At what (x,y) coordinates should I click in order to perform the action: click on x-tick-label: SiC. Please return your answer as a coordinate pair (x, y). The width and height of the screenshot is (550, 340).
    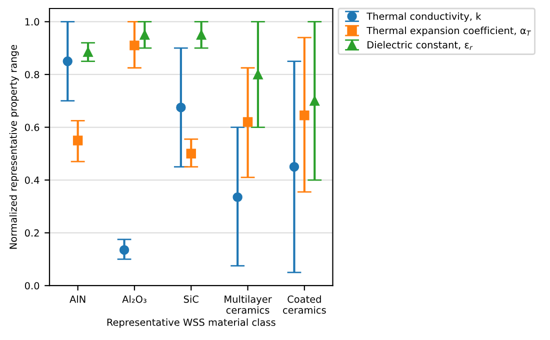
    Looking at the image, I should click on (191, 299).